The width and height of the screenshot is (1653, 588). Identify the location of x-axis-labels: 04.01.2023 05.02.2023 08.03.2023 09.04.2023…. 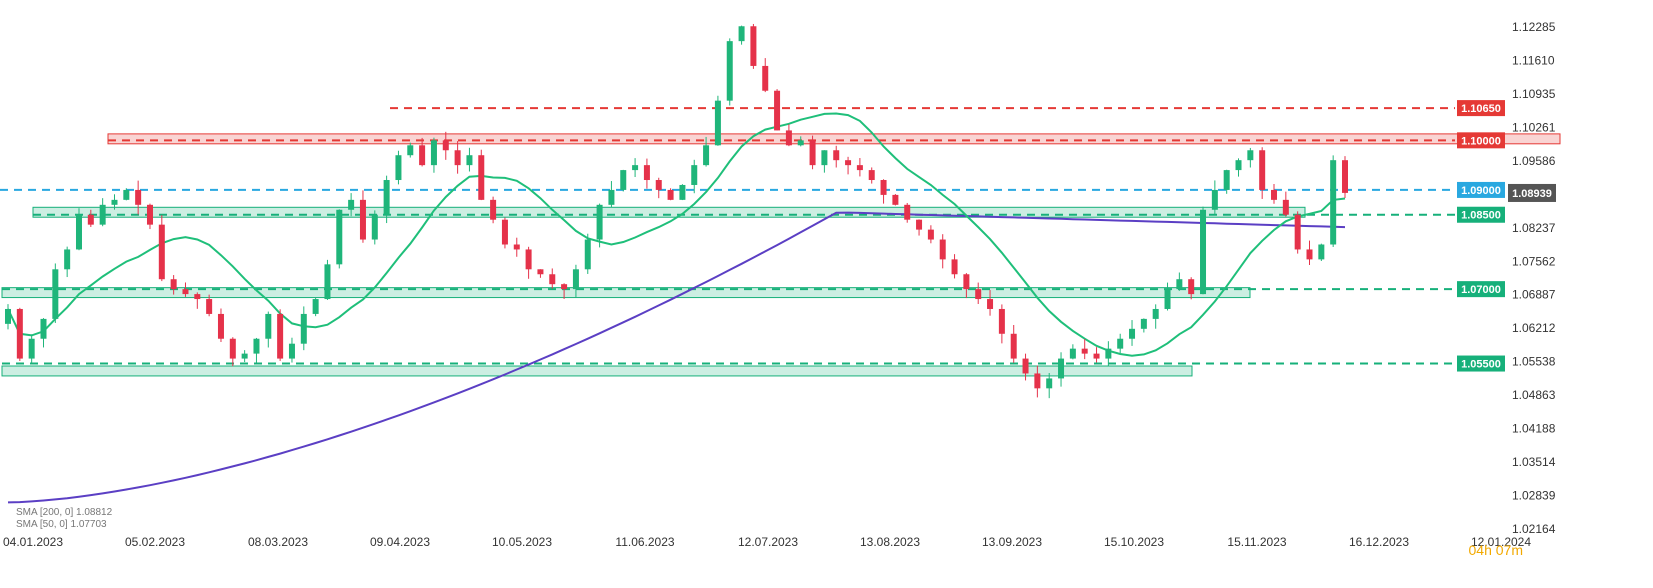
(767, 542).